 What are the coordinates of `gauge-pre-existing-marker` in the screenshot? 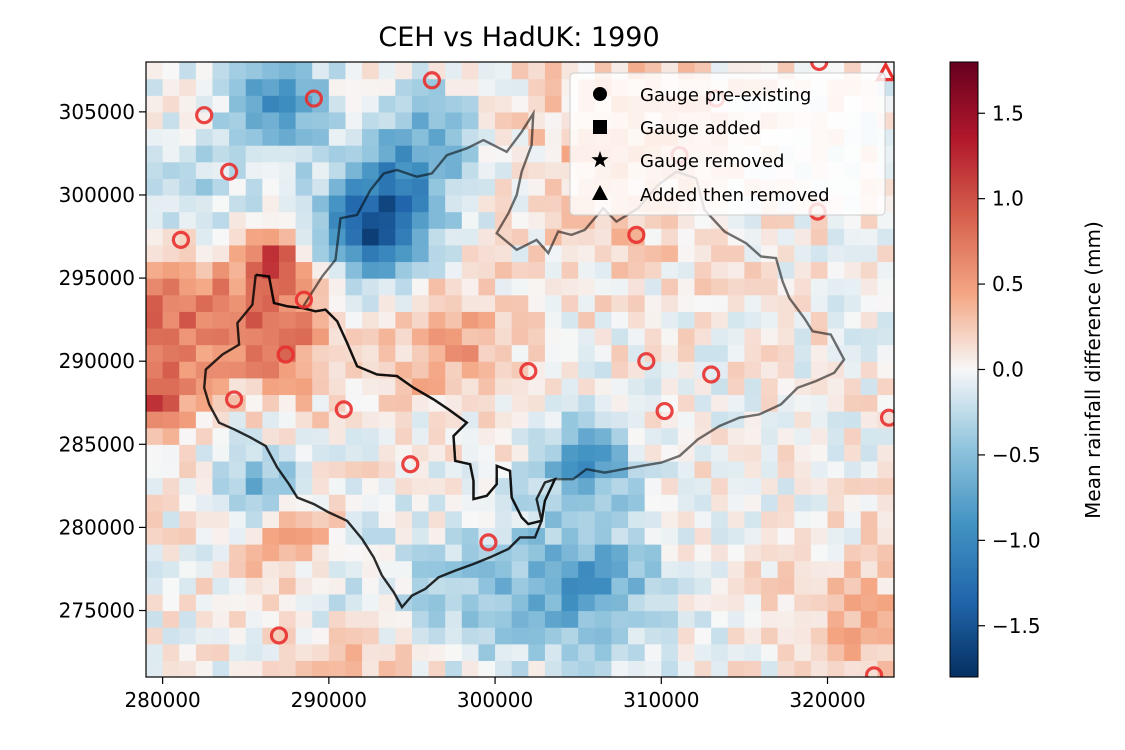 It's located at (874, 671).